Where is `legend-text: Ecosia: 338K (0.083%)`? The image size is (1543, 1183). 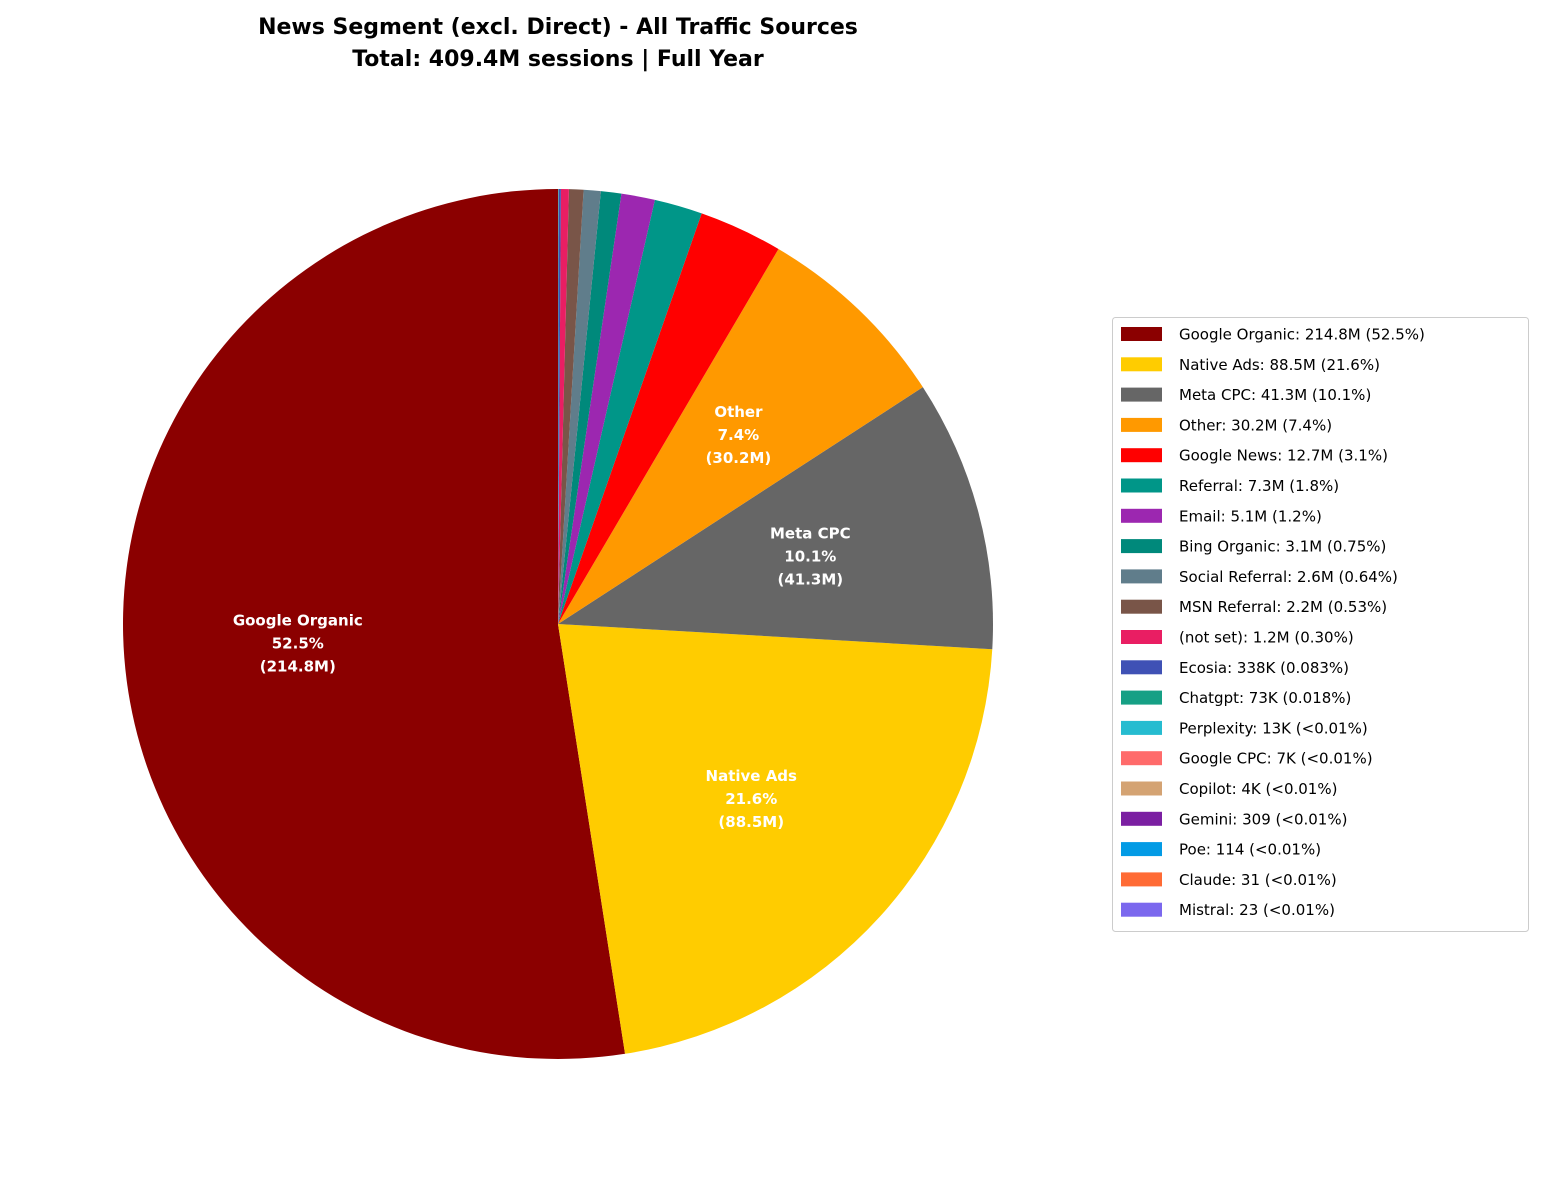 legend-text: Ecosia: 338K (0.083%) is located at coordinates (1264, 668).